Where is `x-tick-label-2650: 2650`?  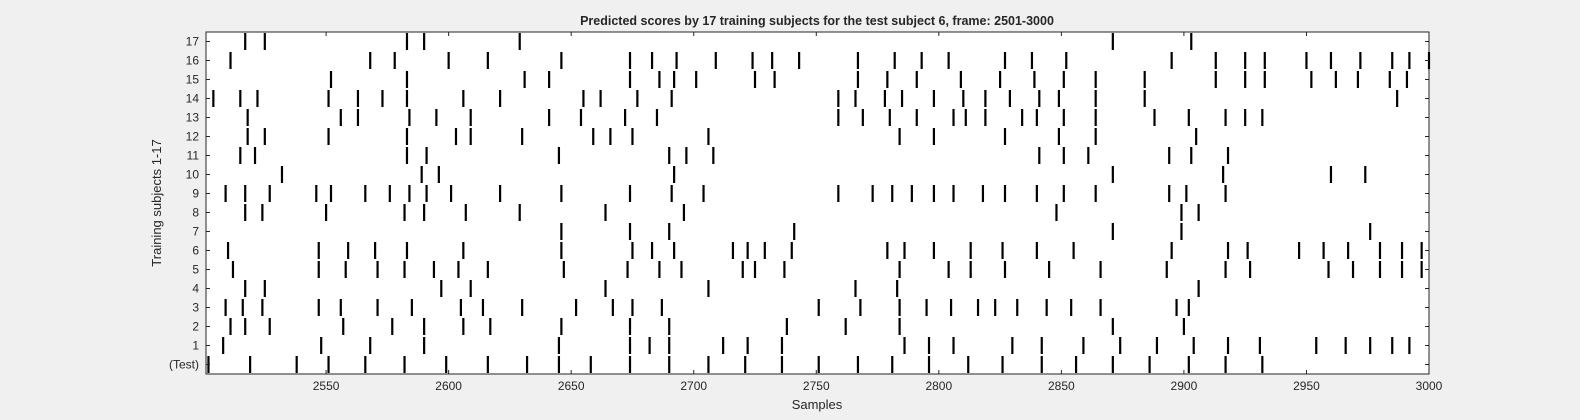
x-tick-label-2650: 2650 is located at coordinates (571, 386).